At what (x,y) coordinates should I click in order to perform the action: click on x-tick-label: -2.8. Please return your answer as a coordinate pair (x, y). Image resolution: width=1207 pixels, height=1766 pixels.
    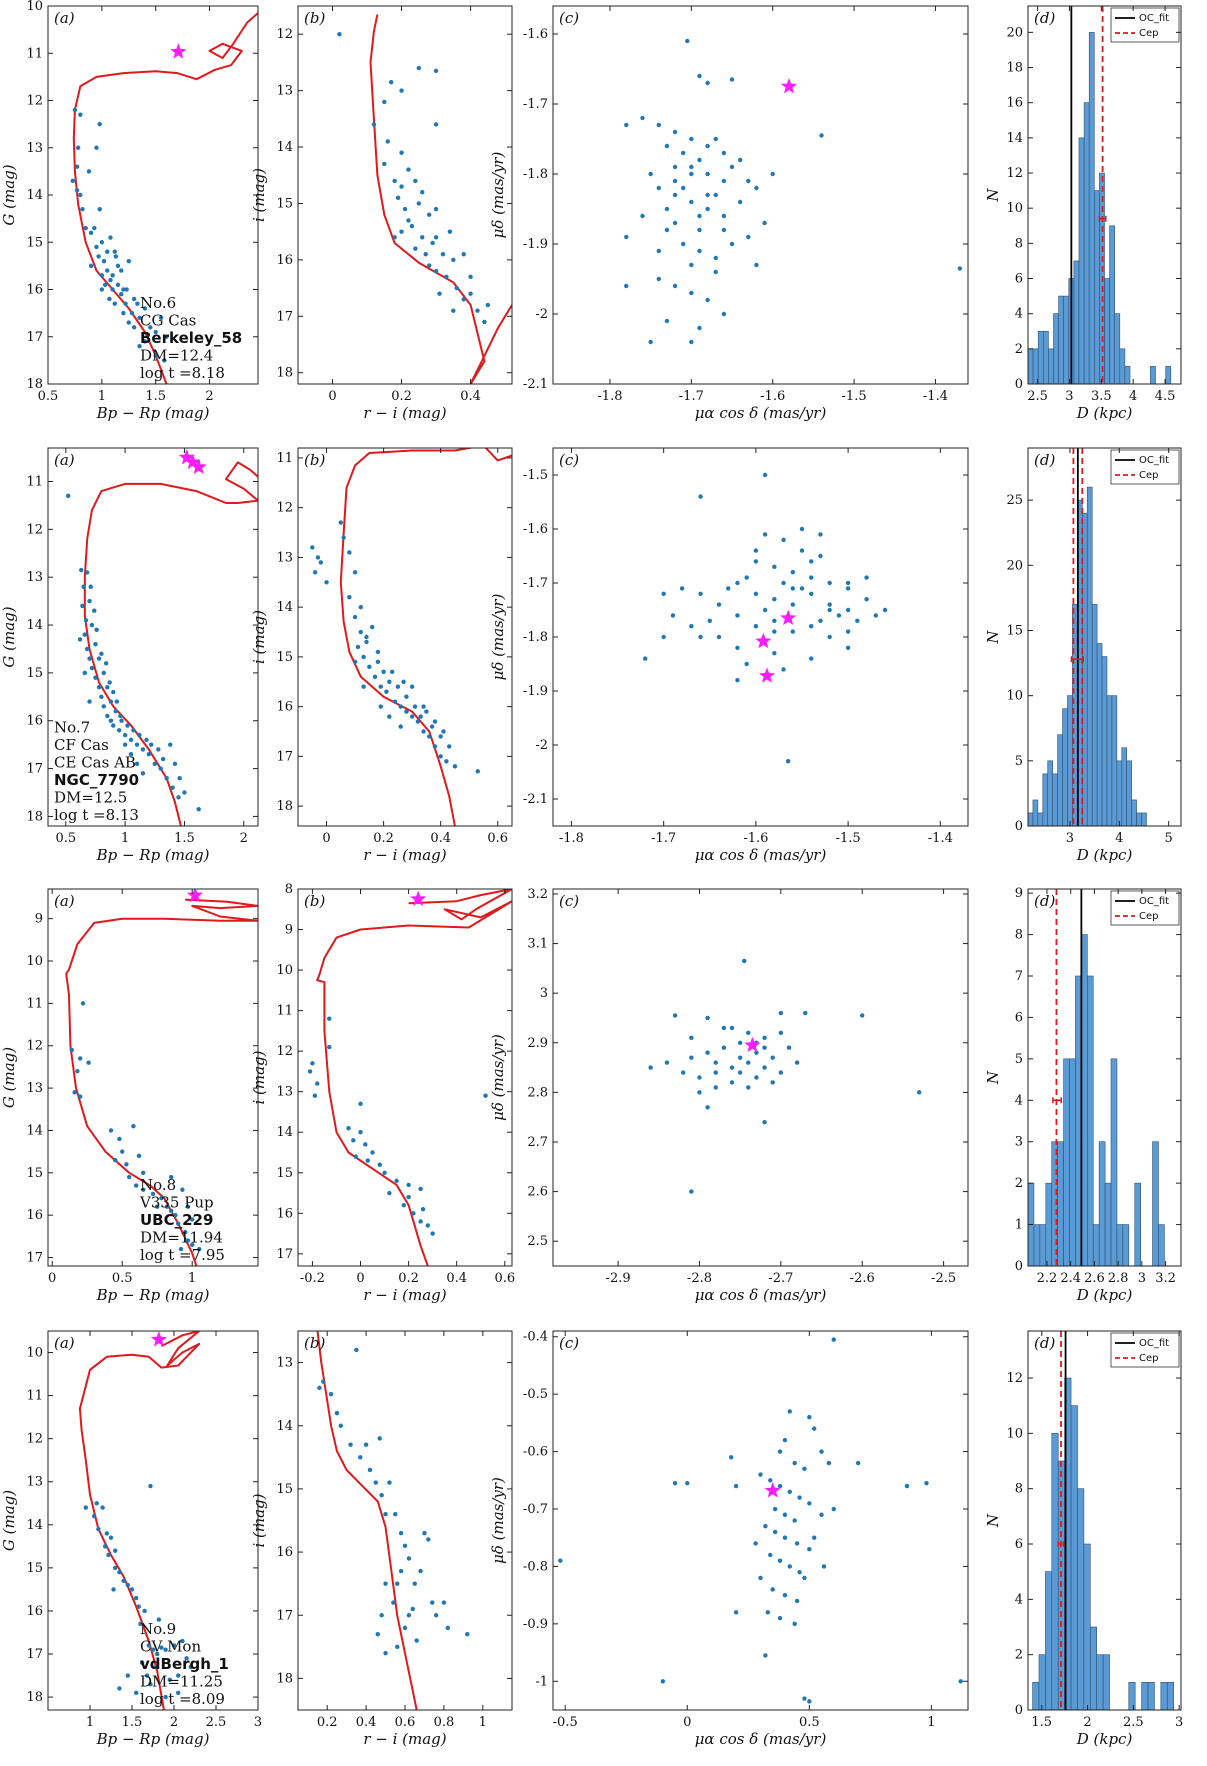
    Looking at the image, I should click on (699, 1278).